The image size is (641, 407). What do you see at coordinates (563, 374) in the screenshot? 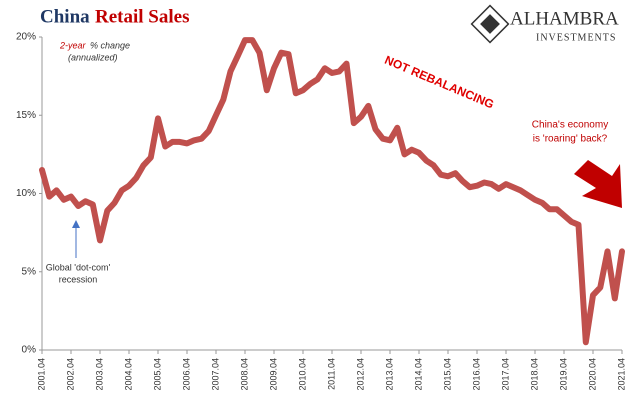
I see `x-tick-label: 2019.04` at bounding box center [563, 374].